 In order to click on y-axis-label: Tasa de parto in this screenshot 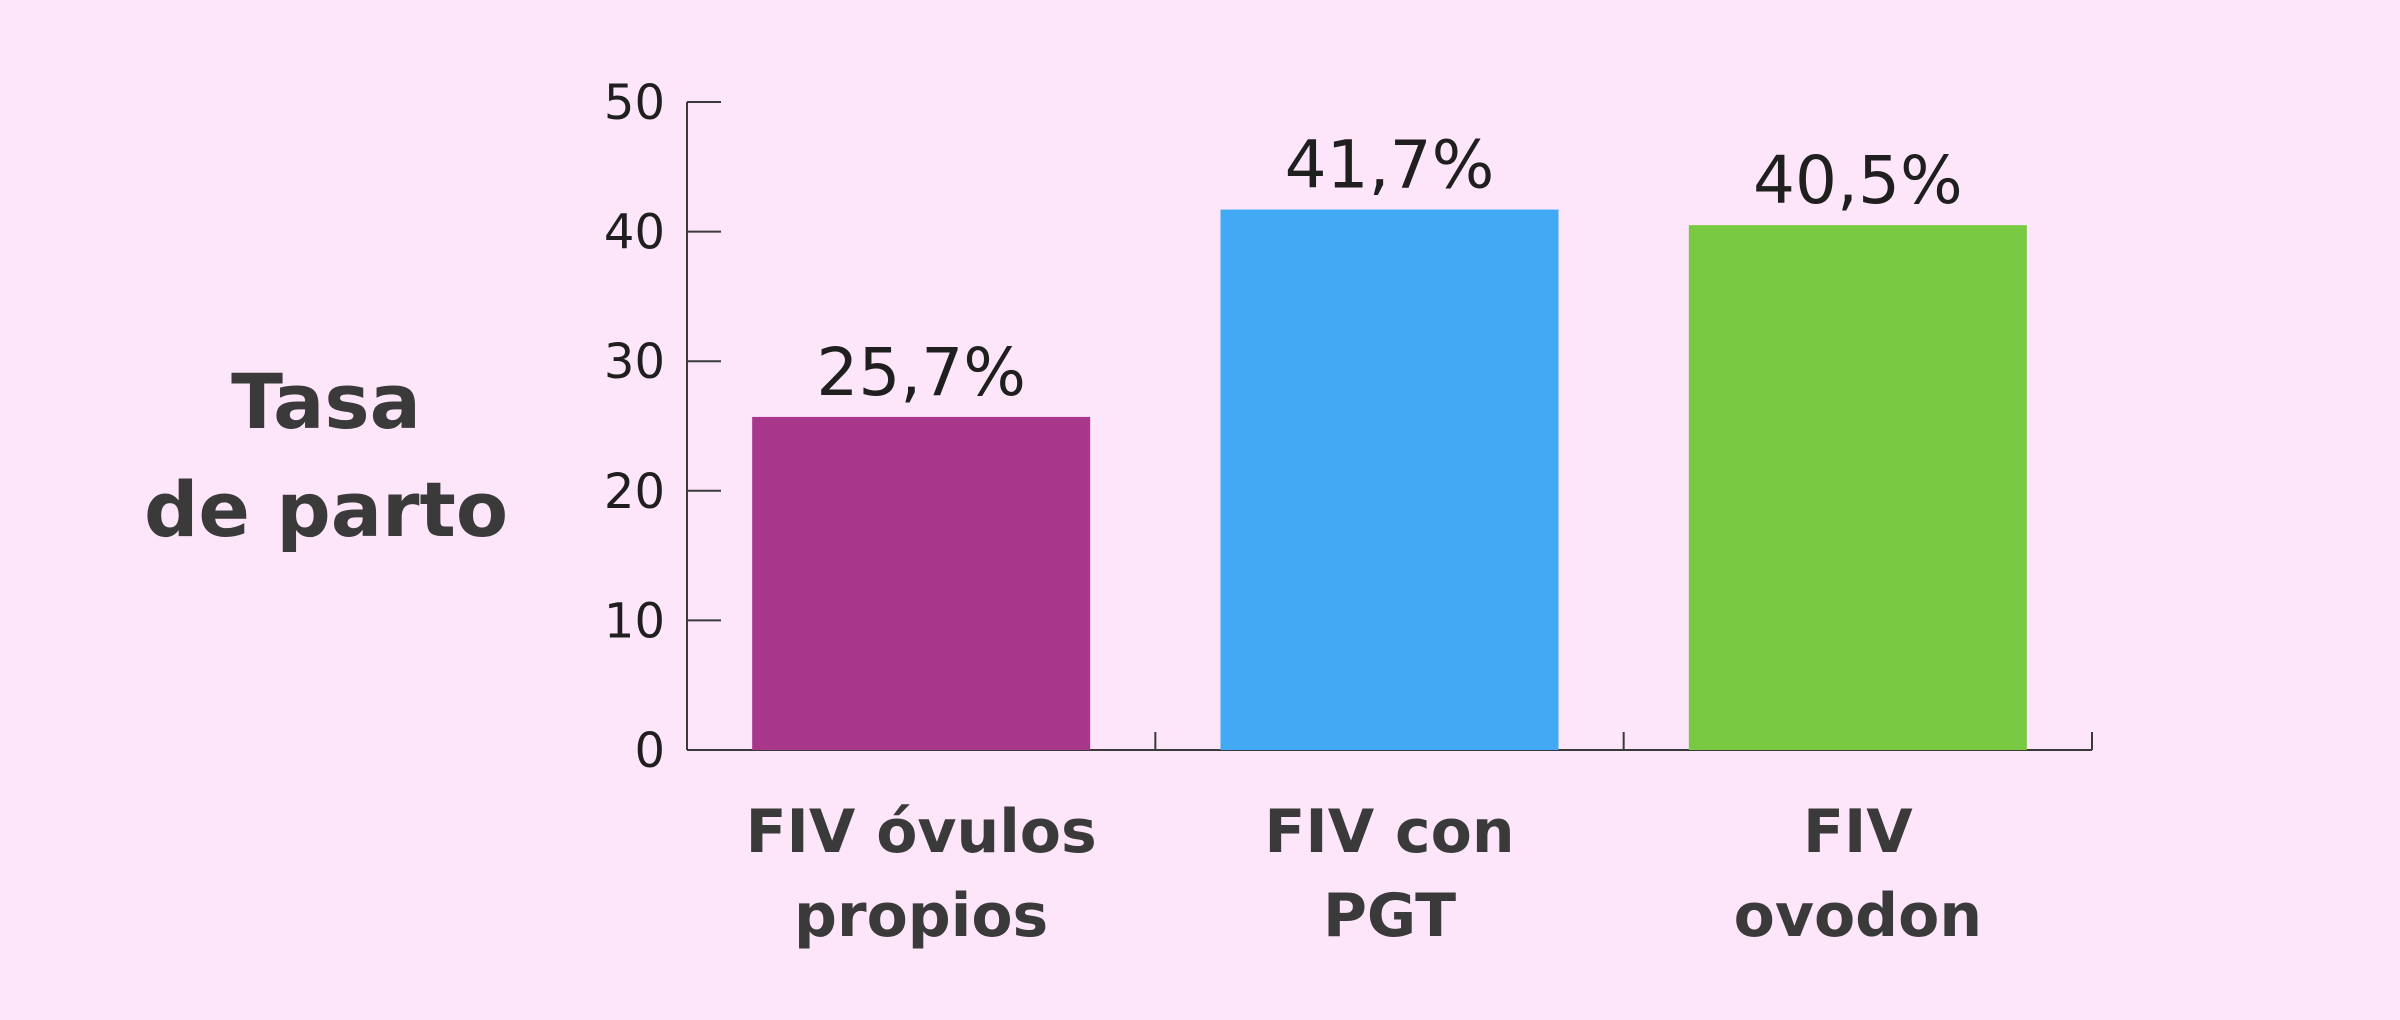, I will do `click(326, 455)`.